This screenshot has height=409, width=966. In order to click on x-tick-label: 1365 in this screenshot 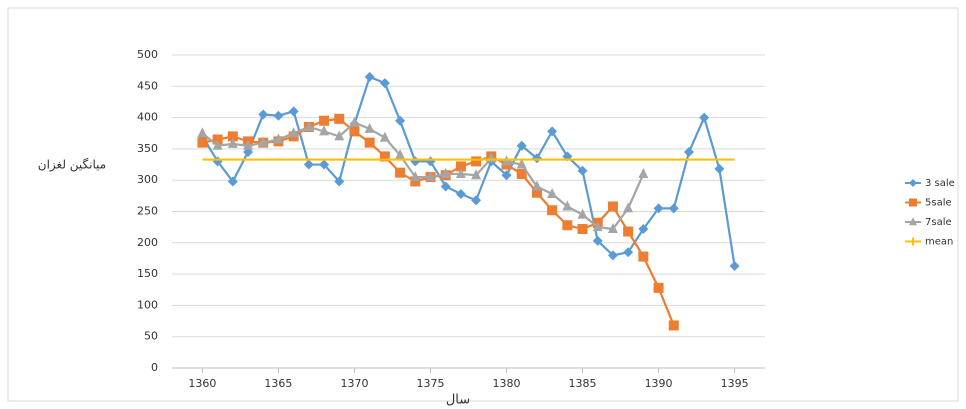, I will do `click(278, 383)`.